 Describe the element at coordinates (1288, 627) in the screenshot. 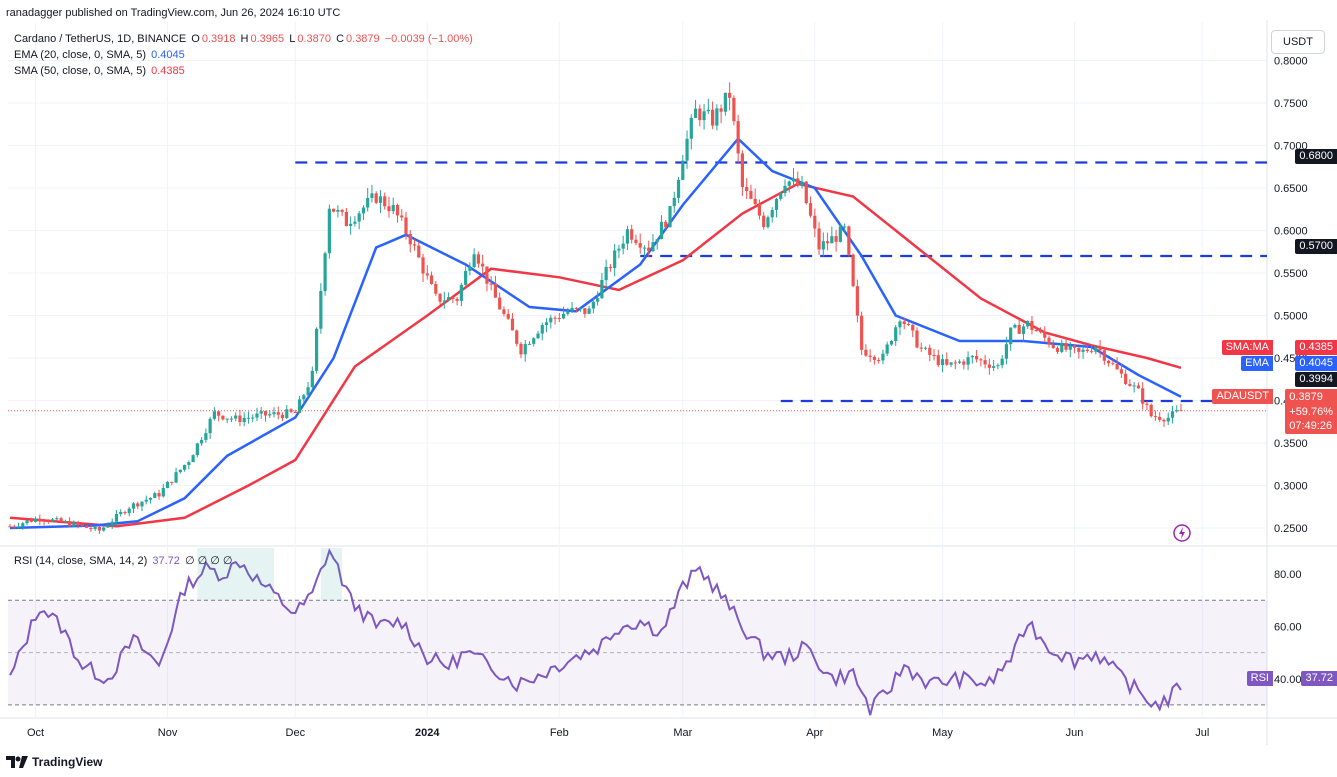

I see `rsi-tick-label: 60.00` at that location.